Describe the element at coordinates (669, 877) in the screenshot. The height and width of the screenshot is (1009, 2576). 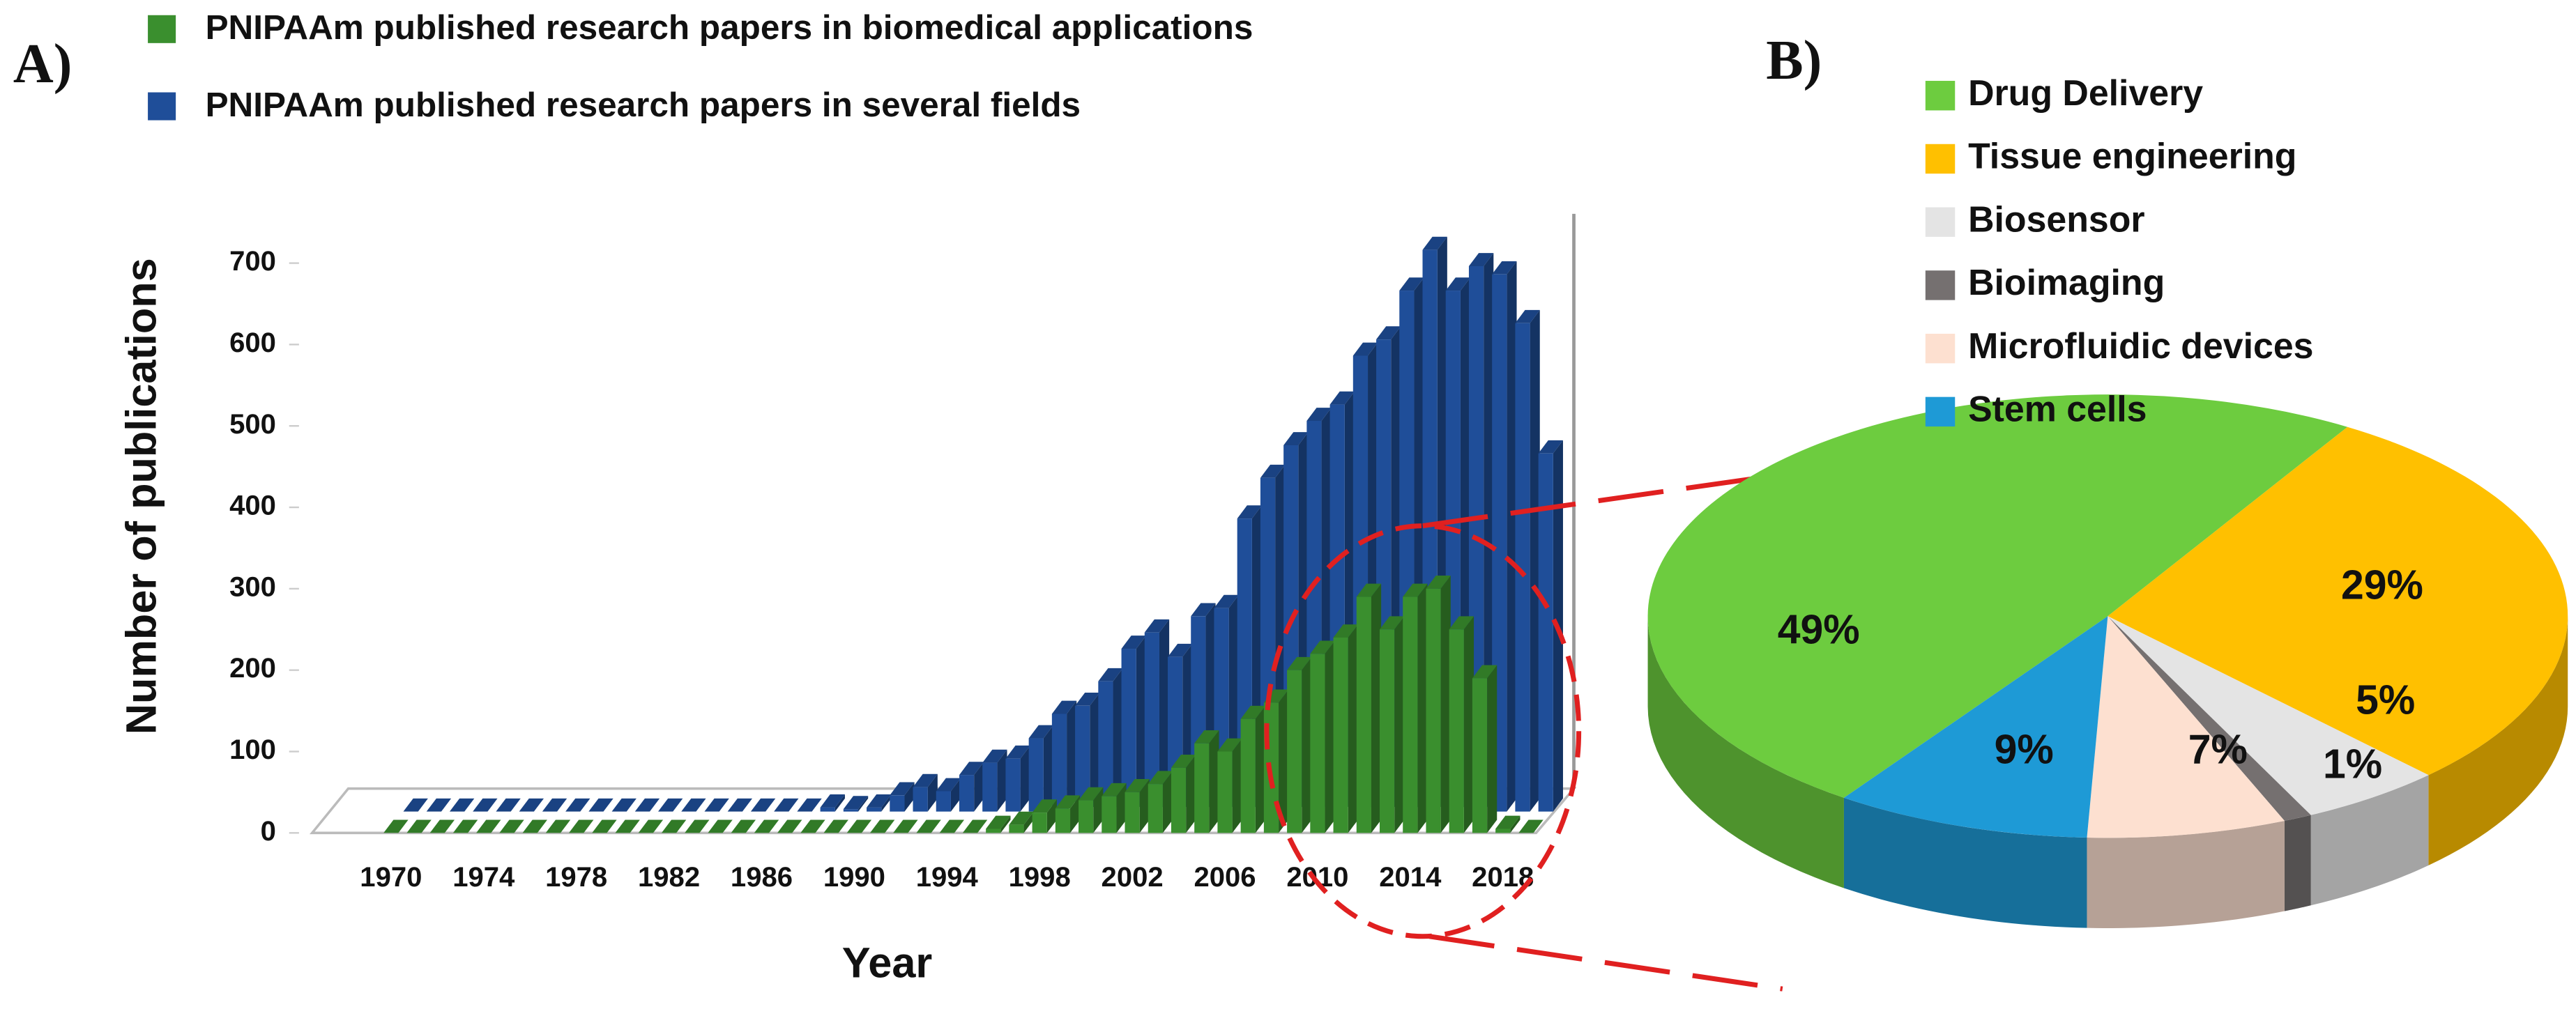
I see `x-tick-label: 1982` at that location.